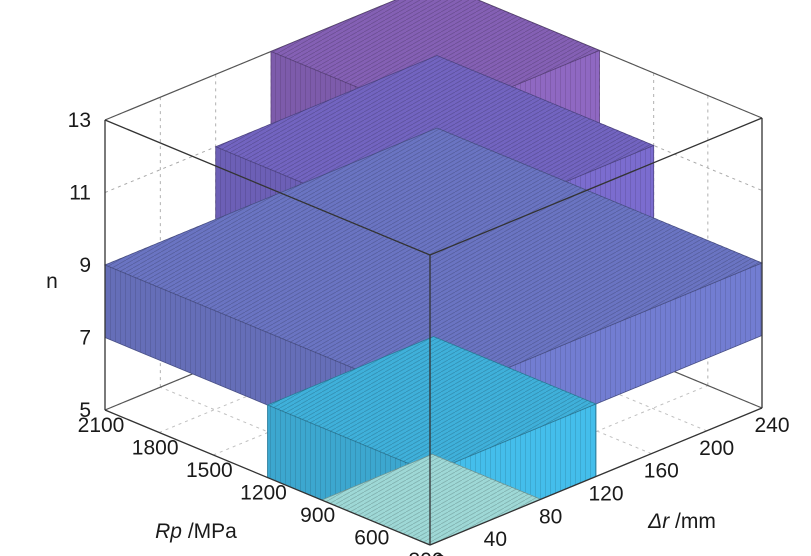 Image resolution: width=811 pixels, height=556 pixels. What do you see at coordinates (155, 448) in the screenshot?
I see `x-tick-label: 1800` at bounding box center [155, 448].